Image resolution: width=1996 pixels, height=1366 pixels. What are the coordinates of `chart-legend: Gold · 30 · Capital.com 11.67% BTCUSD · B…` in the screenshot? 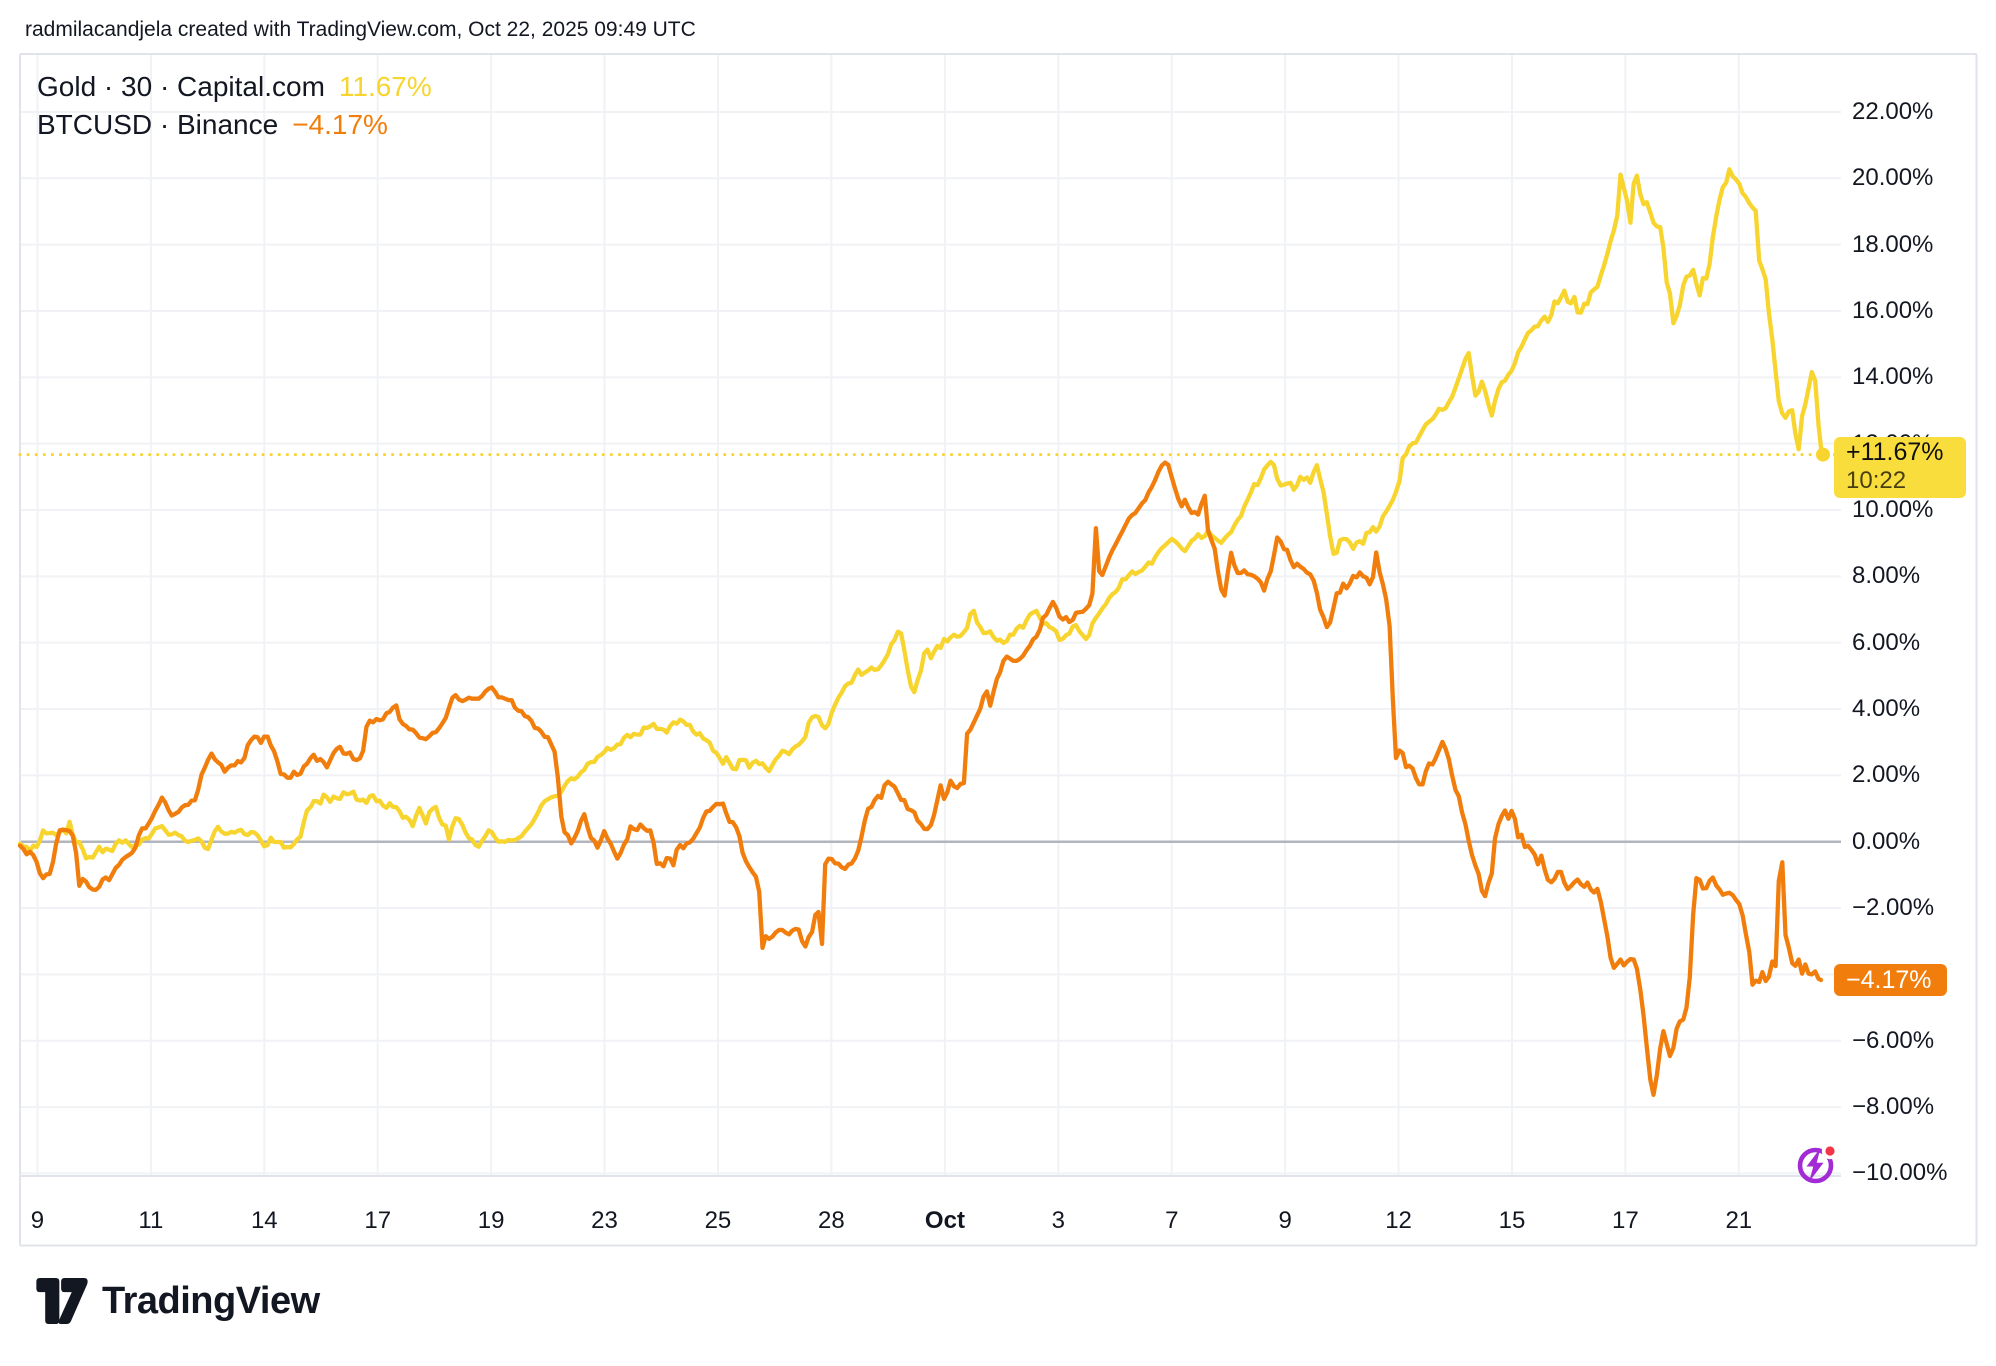 It's located at (234, 106).